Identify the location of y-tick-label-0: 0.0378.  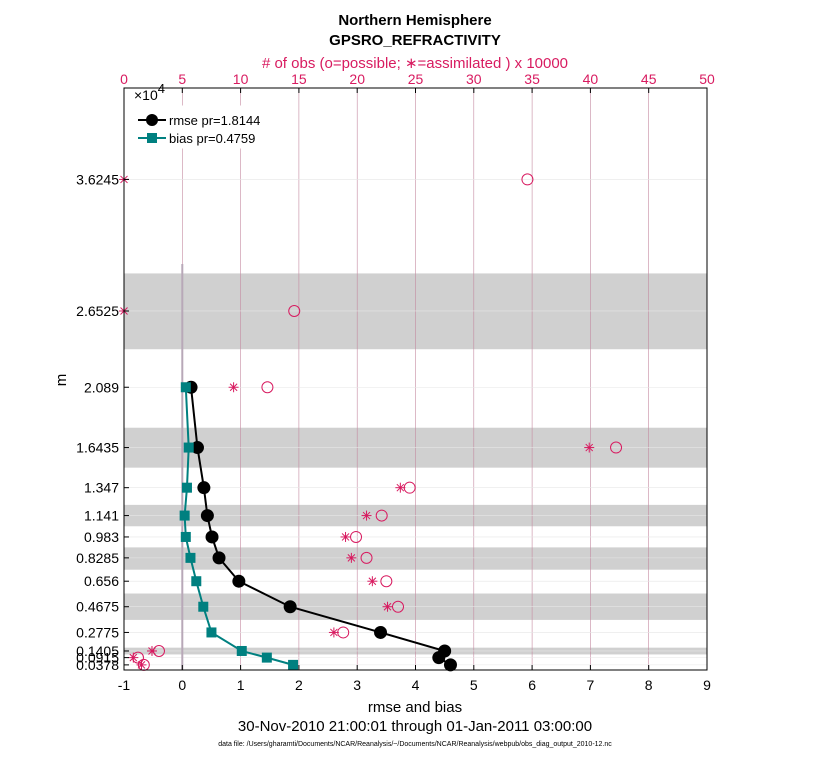
(97, 665).